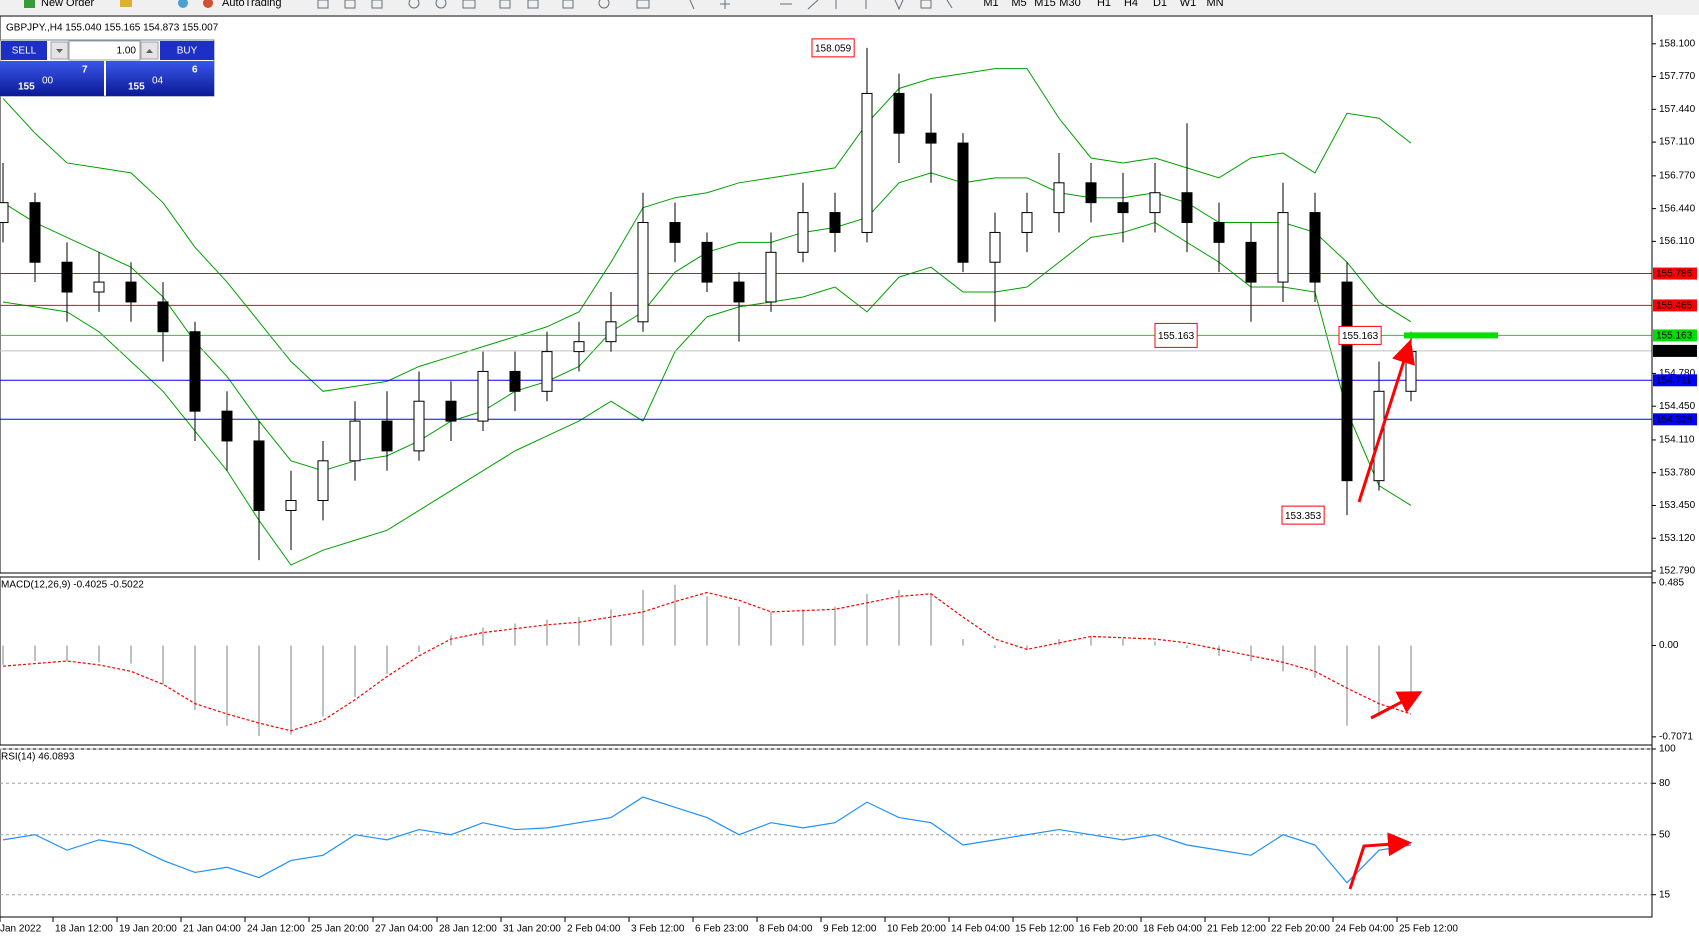  Describe the element at coordinates (1176, 336) in the screenshot. I see `price-annotation: 155.163` at that location.